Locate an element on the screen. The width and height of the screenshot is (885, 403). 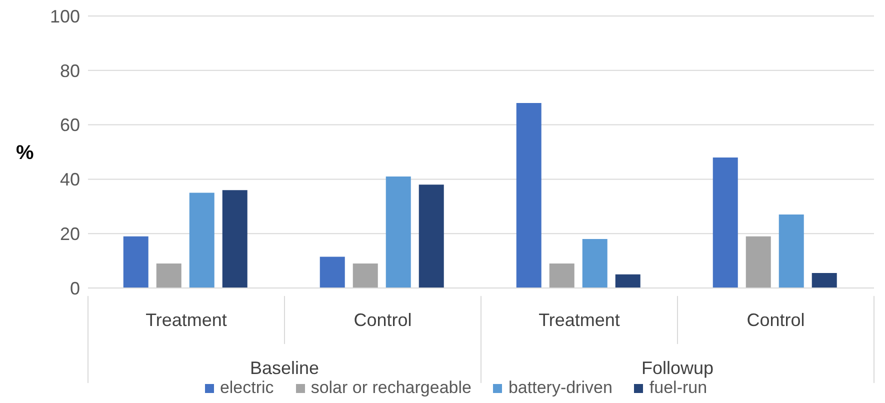
category-axis-divider: Control is located at coordinates (348, 320).